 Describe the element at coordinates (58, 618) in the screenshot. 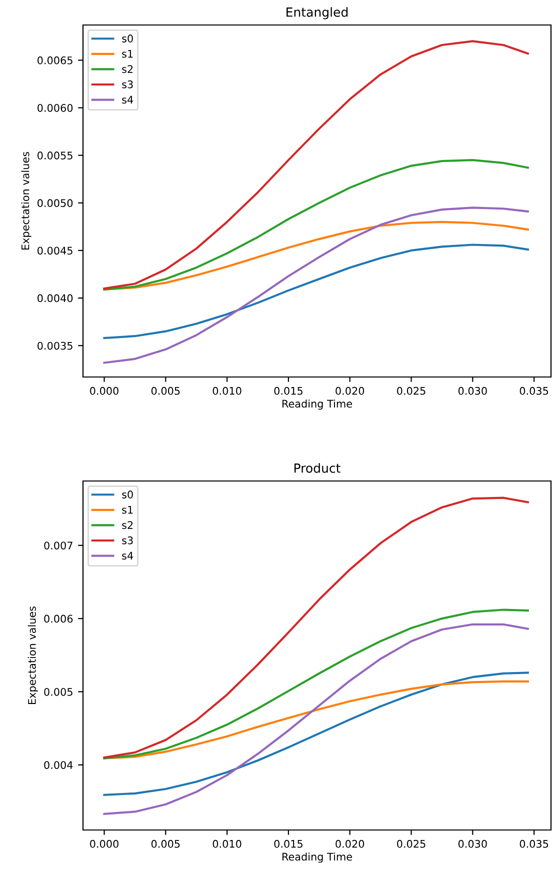

I see `y-tick-label: 0.006` at that location.